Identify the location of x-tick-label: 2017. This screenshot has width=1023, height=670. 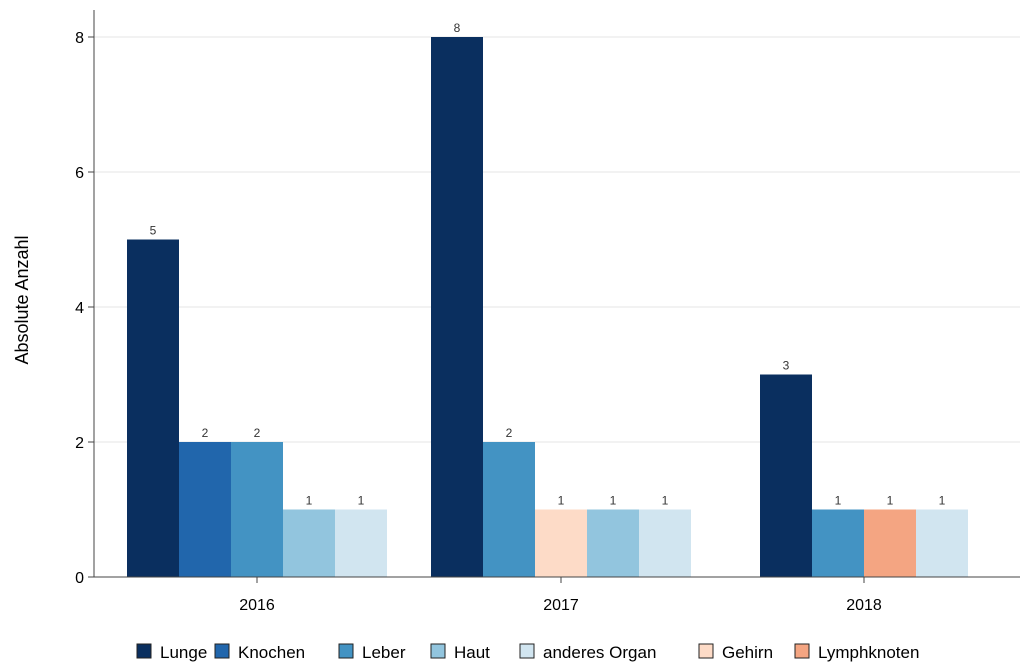
(561, 605).